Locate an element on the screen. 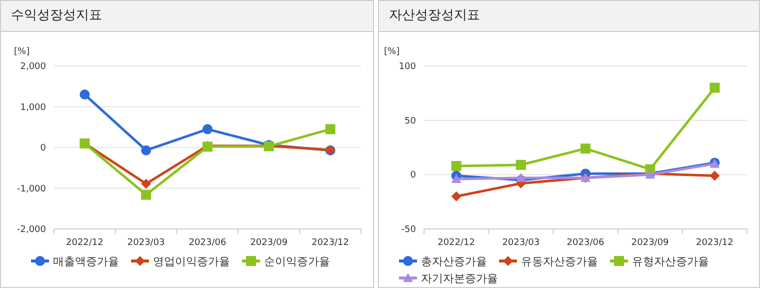  y-tick-label: 100 is located at coordinates (407, 67).